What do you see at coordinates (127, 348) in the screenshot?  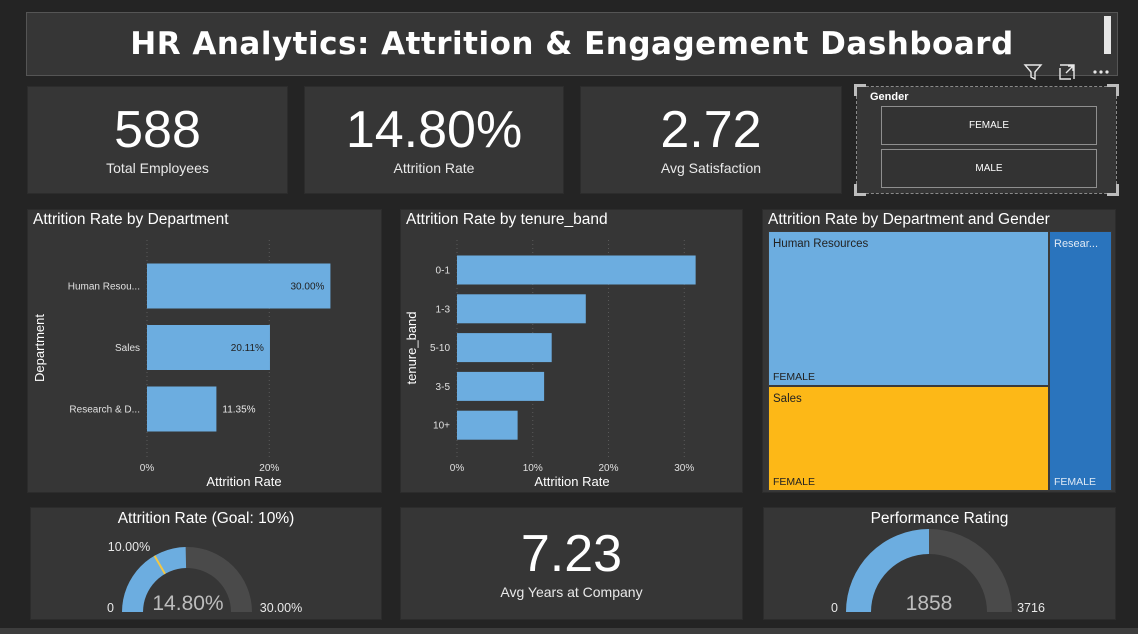 I see `y-category-label: Sales` at bounding box center [127, 348].